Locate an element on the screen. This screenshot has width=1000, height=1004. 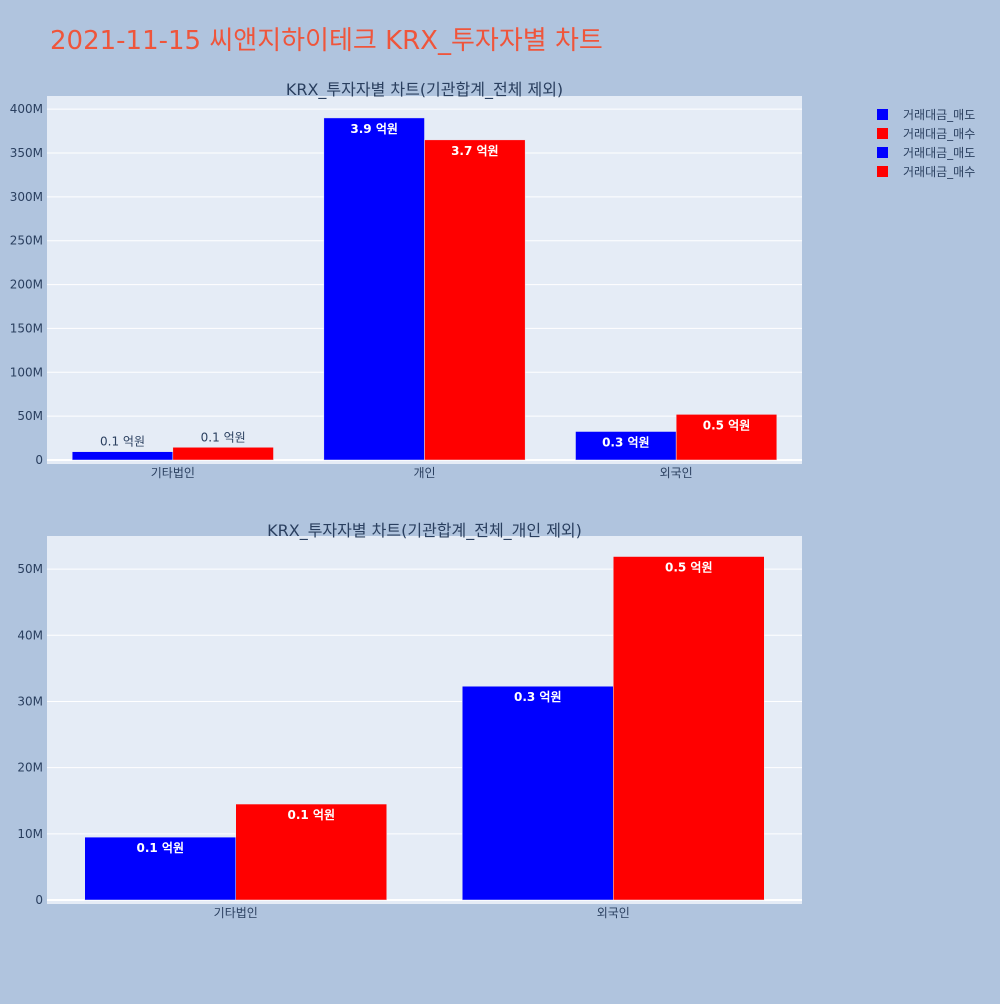
y-tick-label: 30M is located at coordinates (30, 701).